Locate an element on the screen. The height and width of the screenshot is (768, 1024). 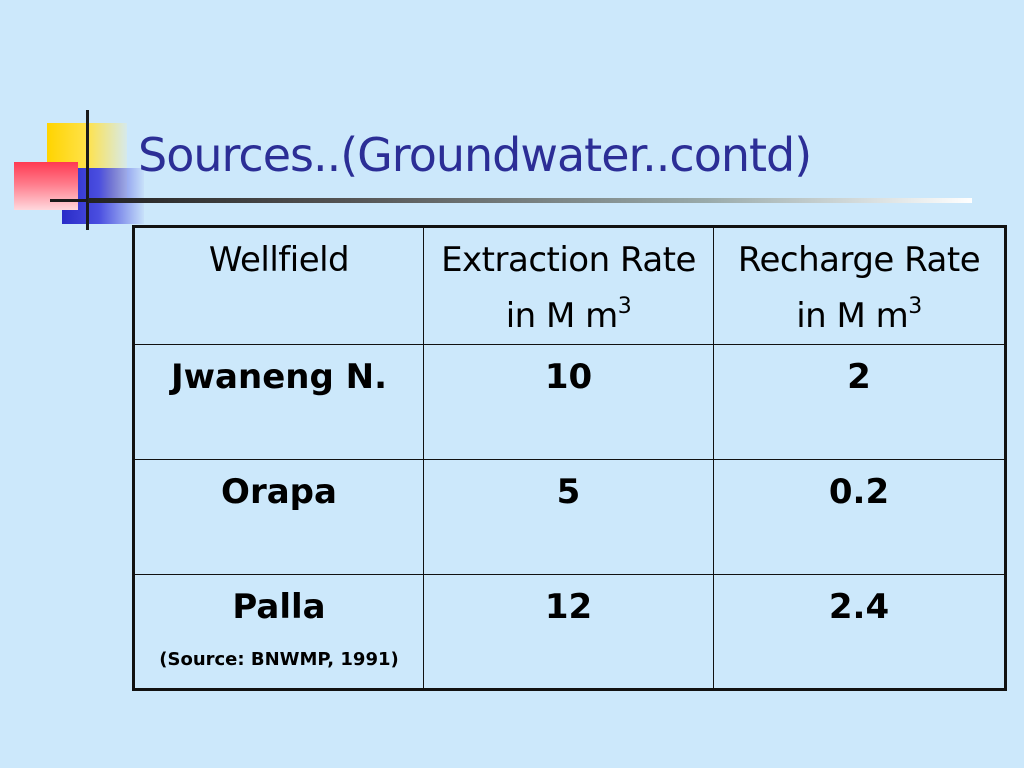
logo-red-square is located at coordinates (46, 186).